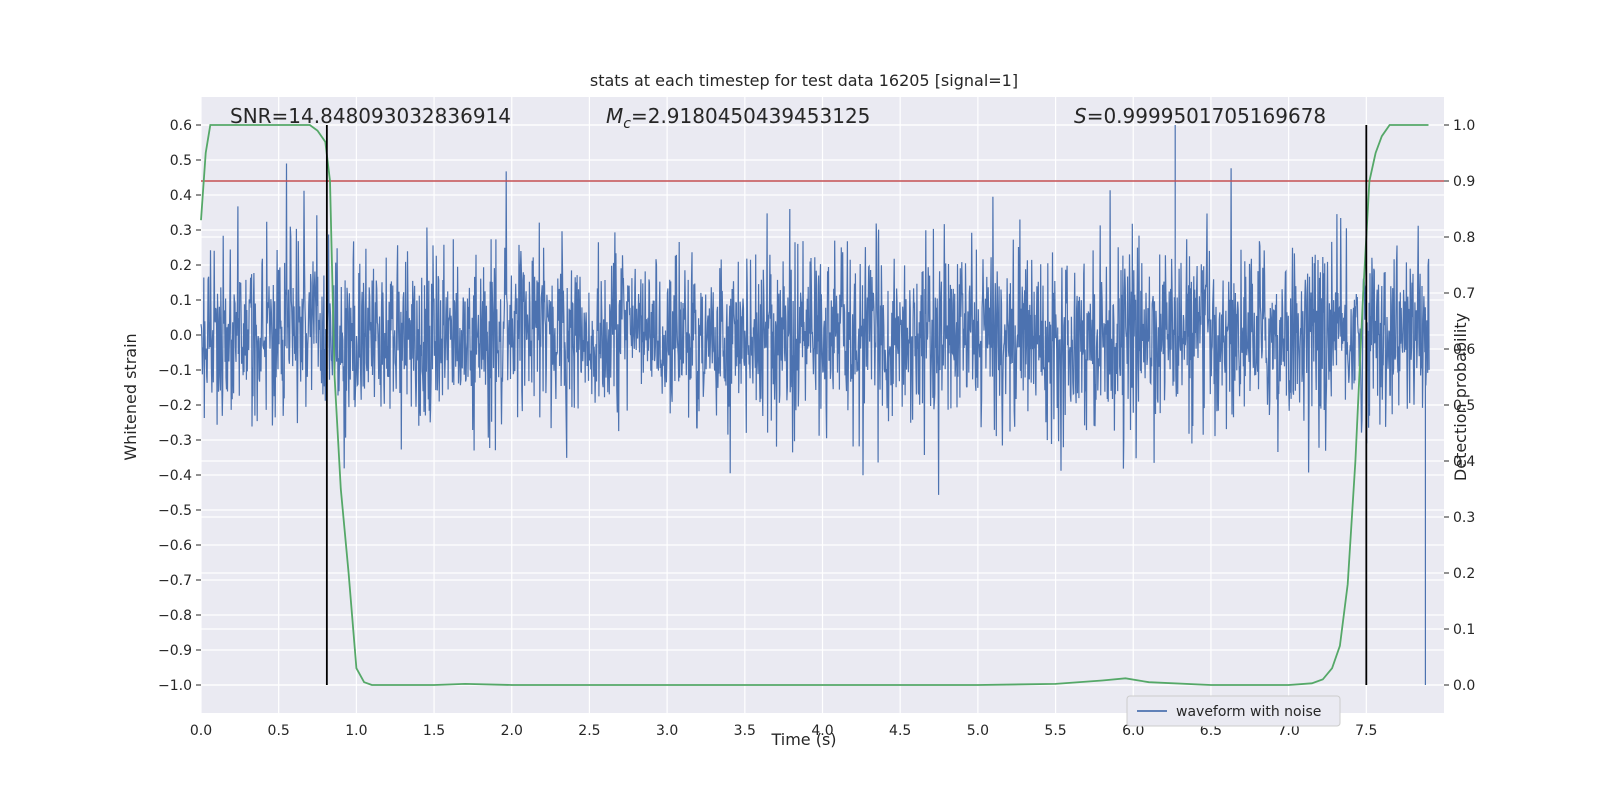 This screenshot has height=800, width=1600. What do you see at coordinates (201, 731) in the screenshot?
I see `x-tick-label: 0.0` at bounding box center [201, 731].